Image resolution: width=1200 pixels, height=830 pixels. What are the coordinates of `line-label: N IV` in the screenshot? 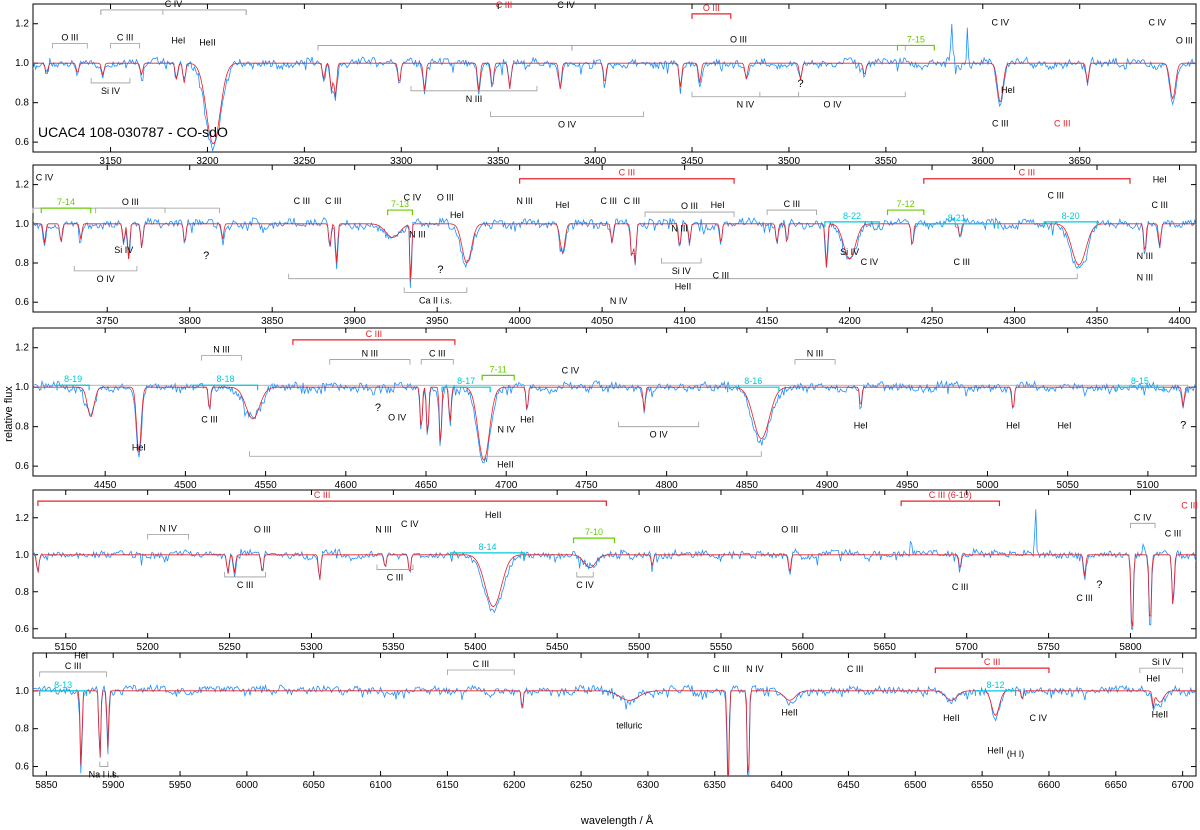 It's located at (755, 669).